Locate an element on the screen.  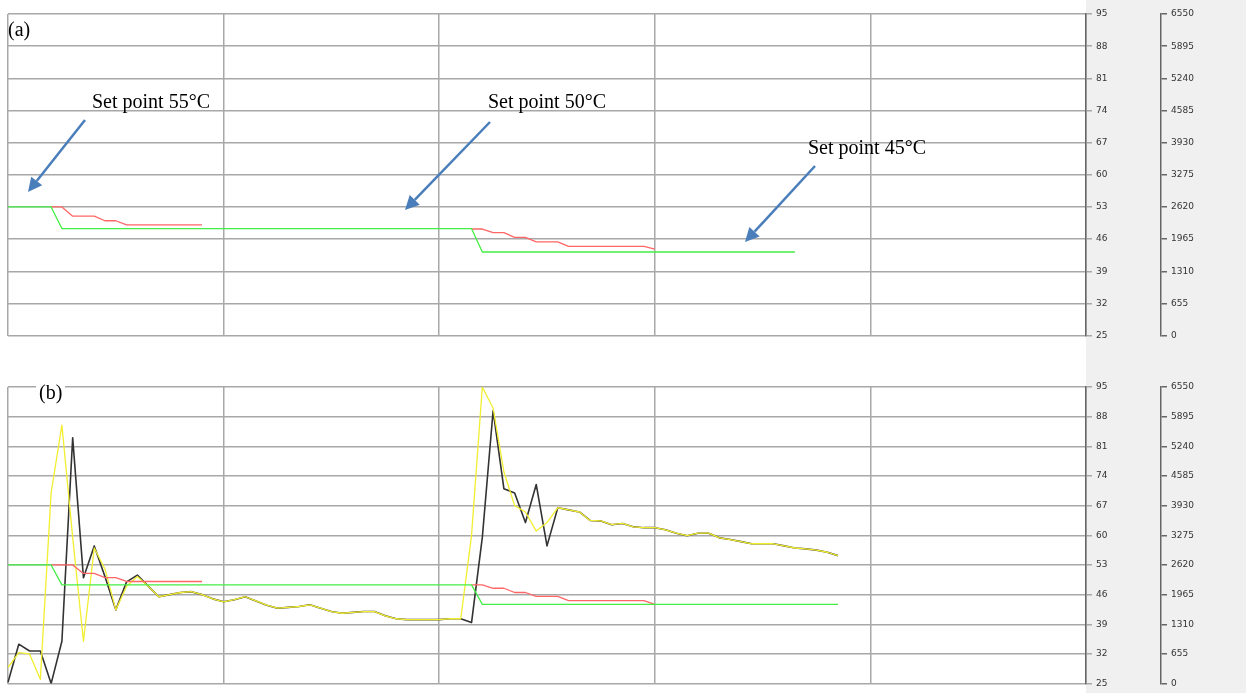
annotation: (a) is located at coordinates (19, 29).